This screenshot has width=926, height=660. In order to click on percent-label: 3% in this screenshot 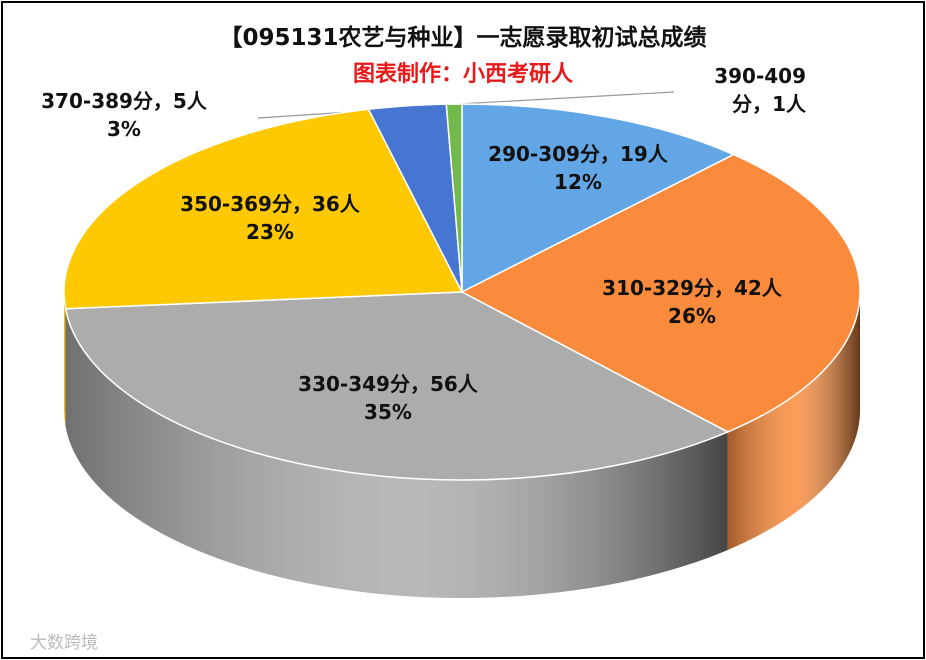, I will do `click(124, 129)`.